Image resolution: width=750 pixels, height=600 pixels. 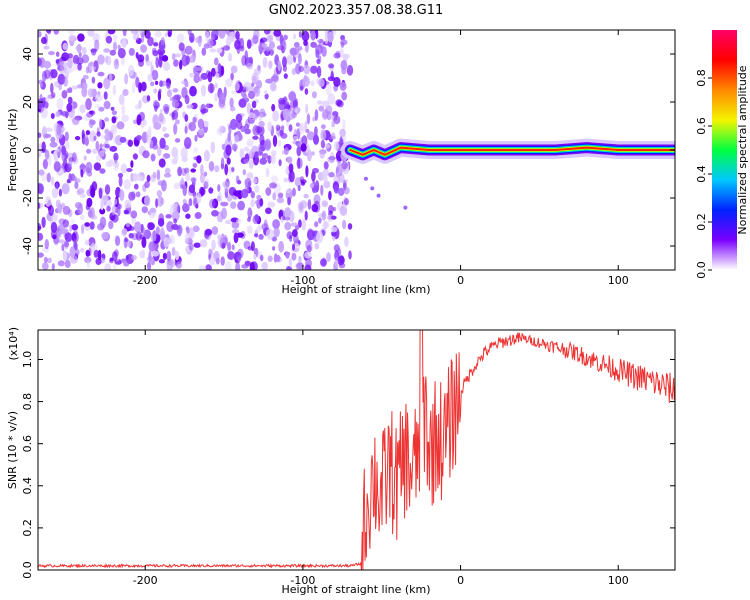 I want to click on y-tick-label: 20, so click(x=27, y=102).